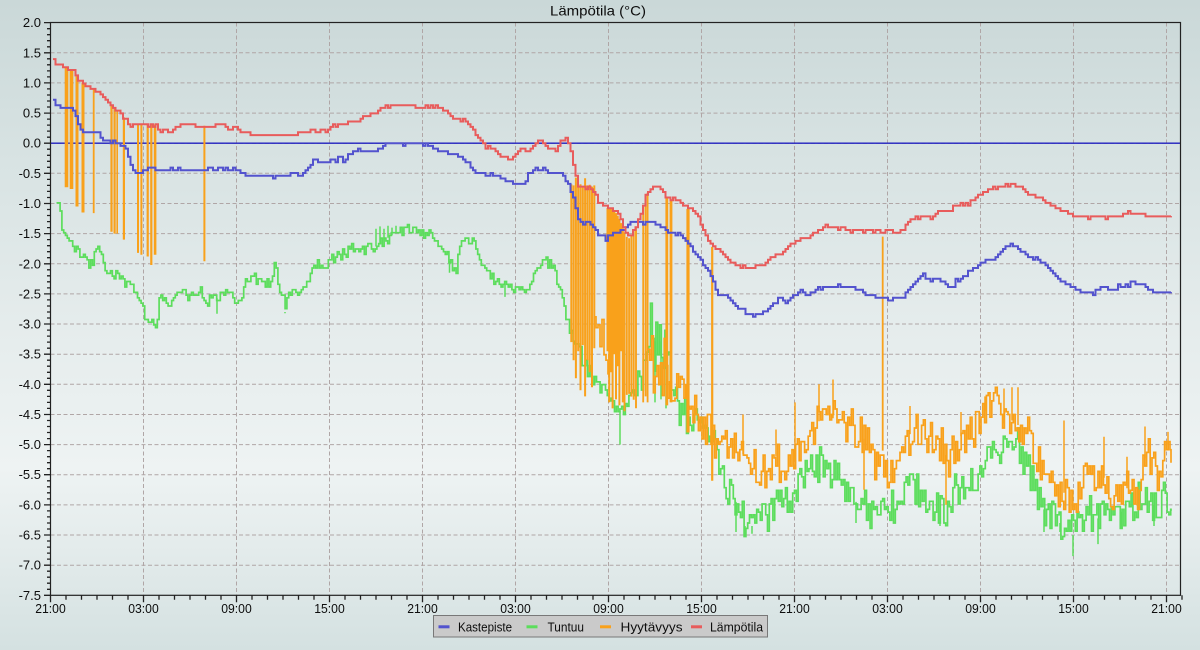  What do you see at coordinates (30, 324) in the screenshot?
I see `svg-text: -3.0` at bounding box center [30, 324].